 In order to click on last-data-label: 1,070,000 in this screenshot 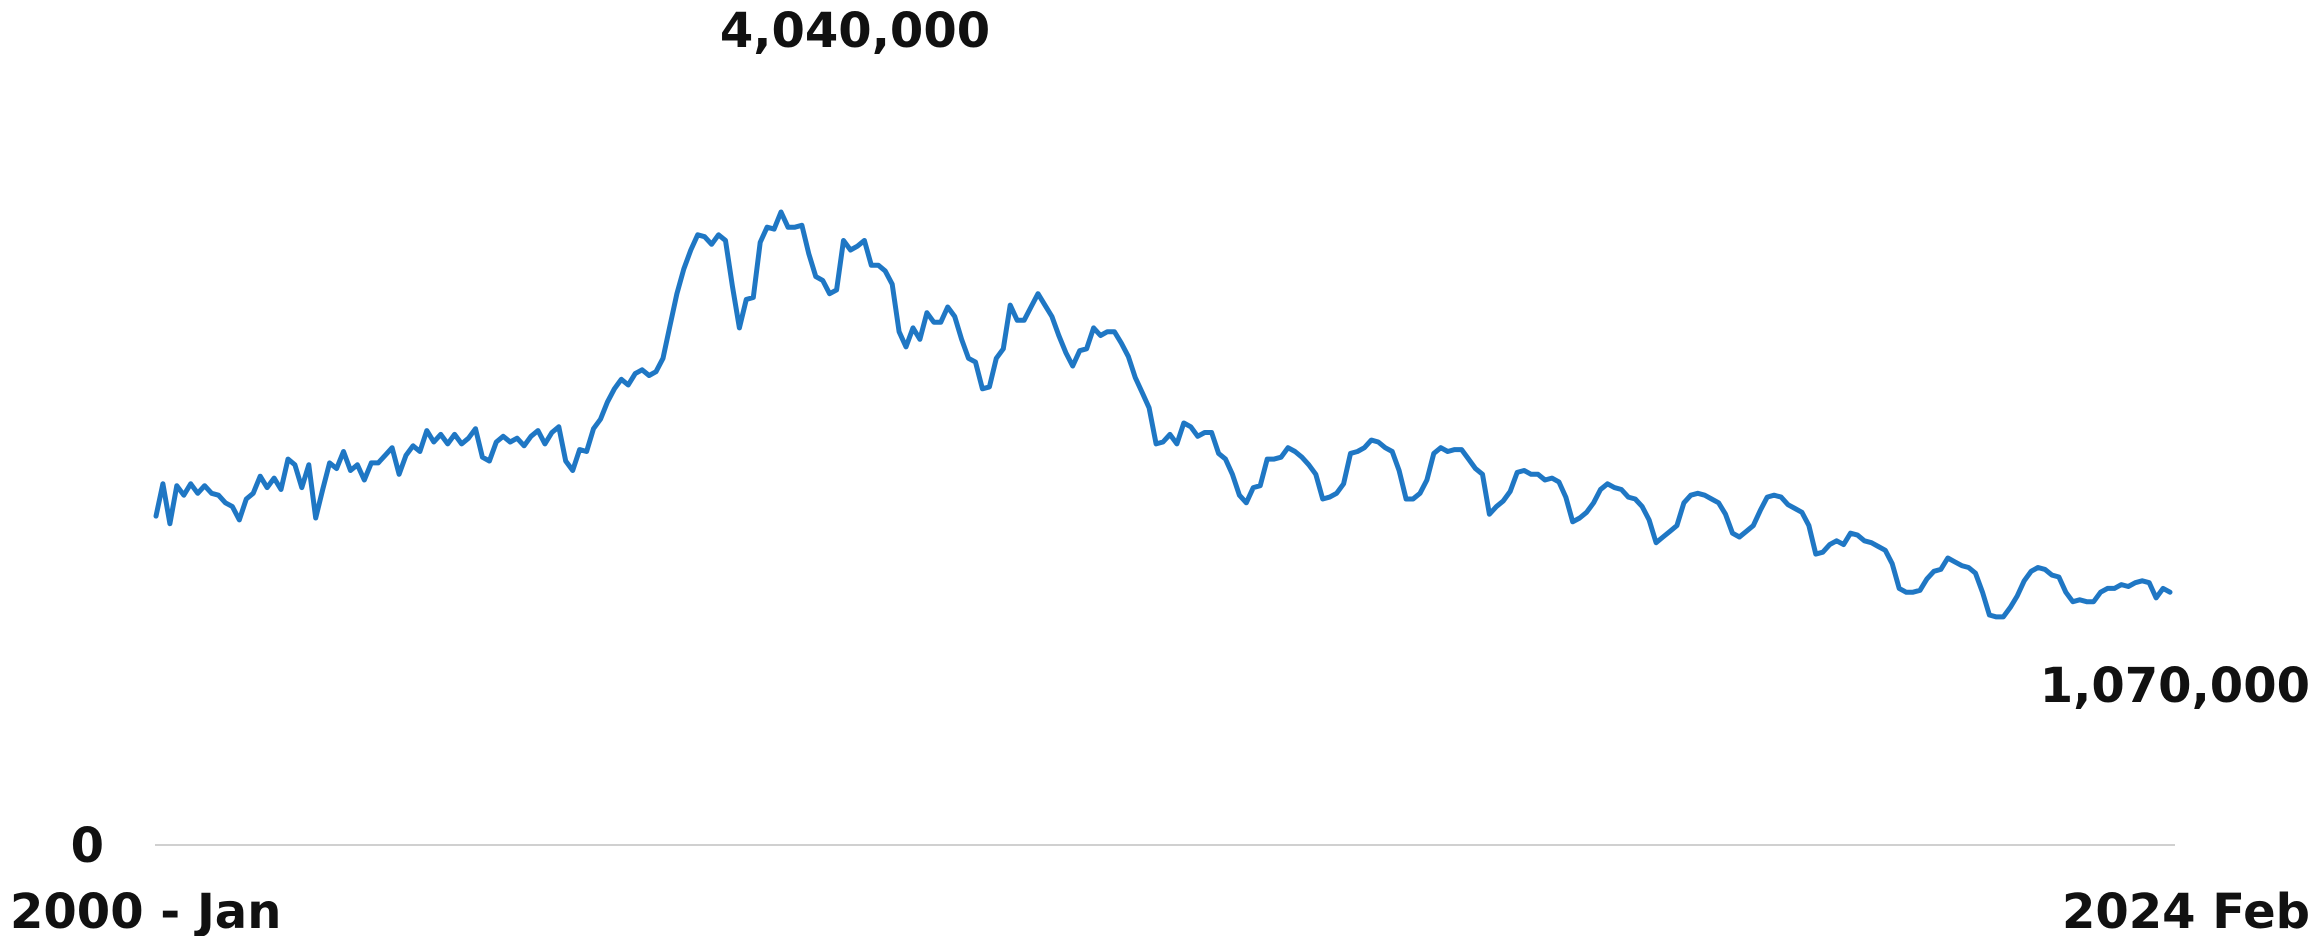, I will do `click(2175, 686)`.